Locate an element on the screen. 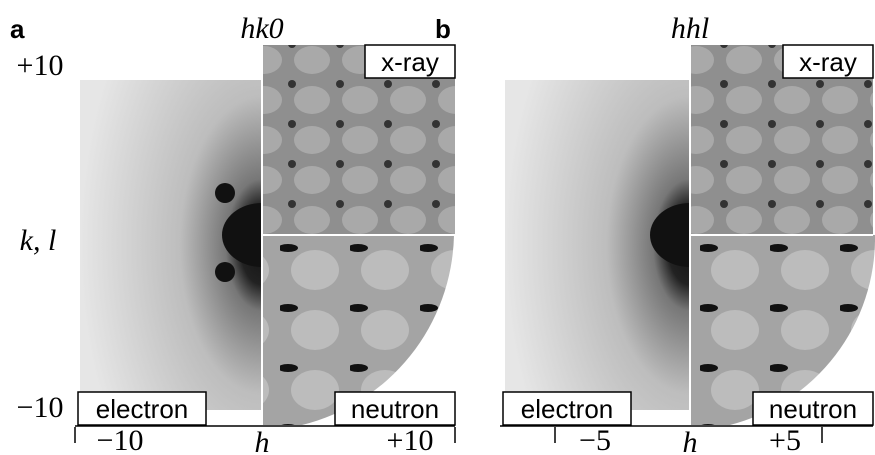  panel-title: hk0 is located at coordinates (261, 28).